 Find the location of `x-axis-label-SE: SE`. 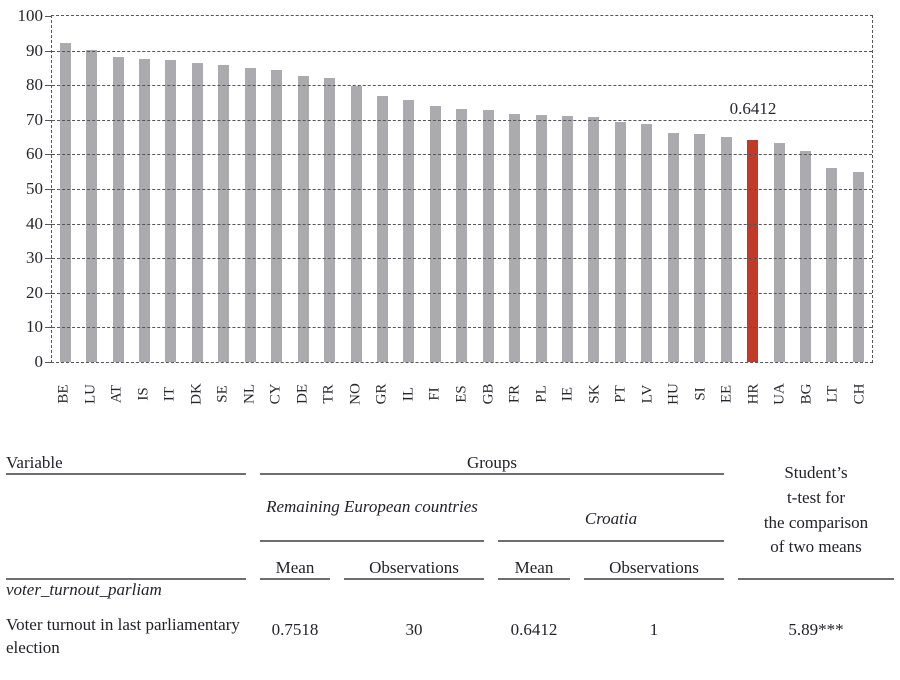

x-axis-label-SE: SE is located at coordinates (222, 394).